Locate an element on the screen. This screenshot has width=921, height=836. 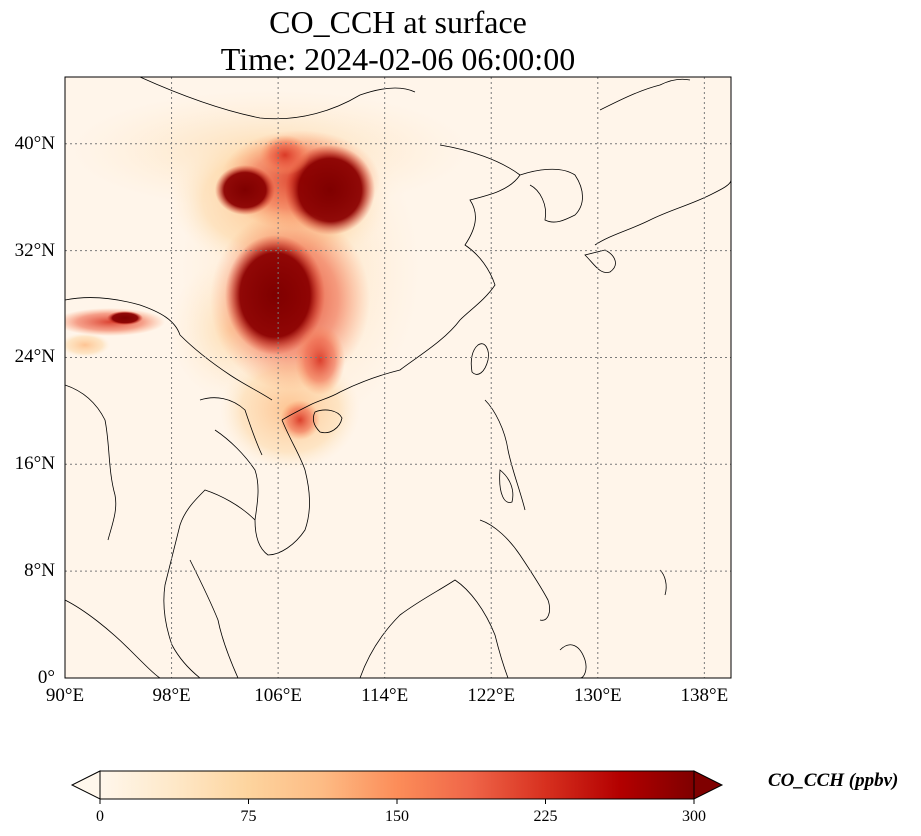
lat-tick-label: 24°N is located at coordinates (34, 357).